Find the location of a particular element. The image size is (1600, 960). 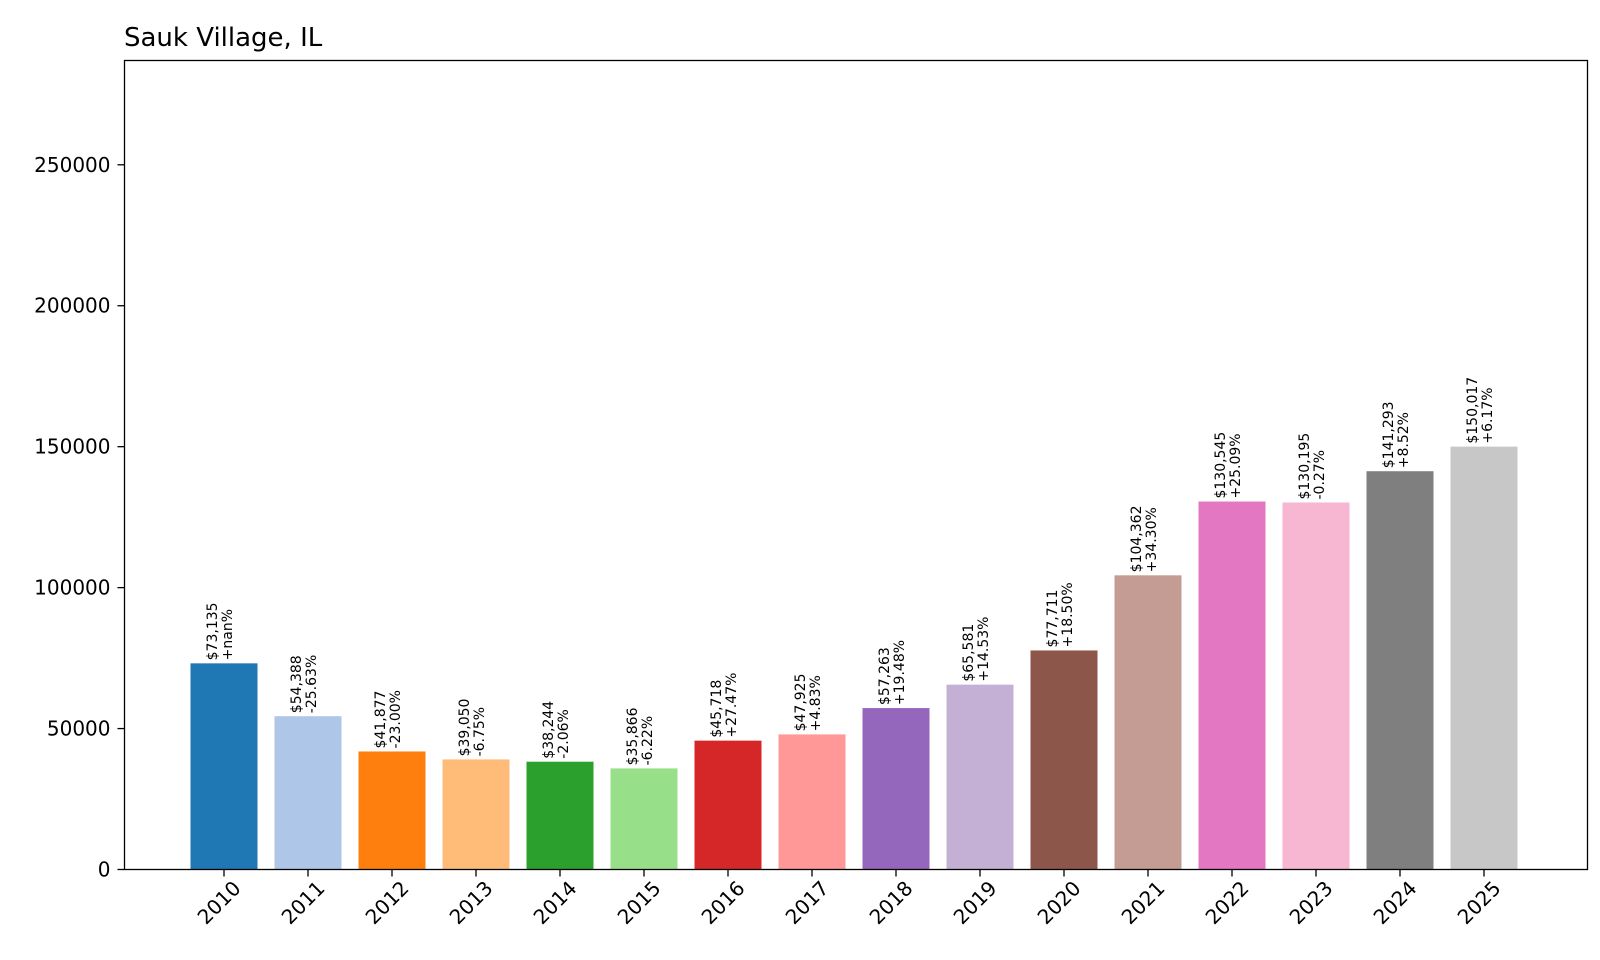

chart-title: Sauk Village, IL is located at coordinates (223, 38).